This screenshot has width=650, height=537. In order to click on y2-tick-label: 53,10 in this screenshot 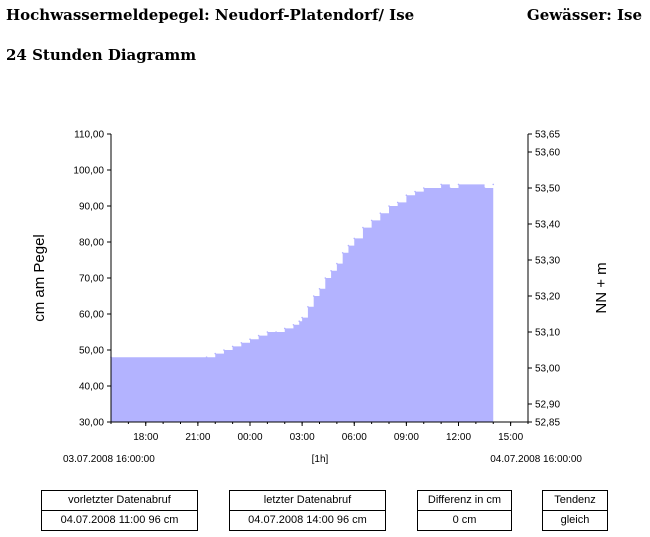, I will do `click(547, 333)`.